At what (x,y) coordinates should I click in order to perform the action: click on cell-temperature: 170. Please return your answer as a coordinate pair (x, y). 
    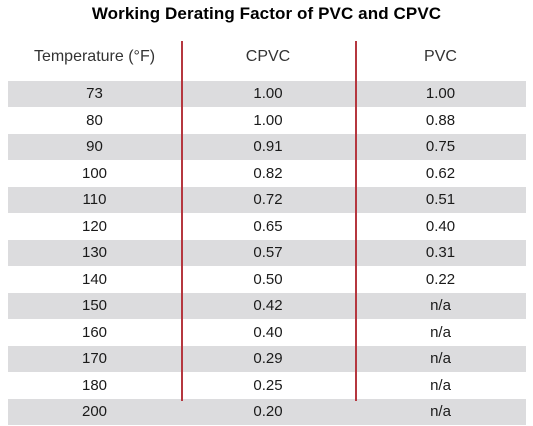
    Looking at the image, I should click on (94, 359).